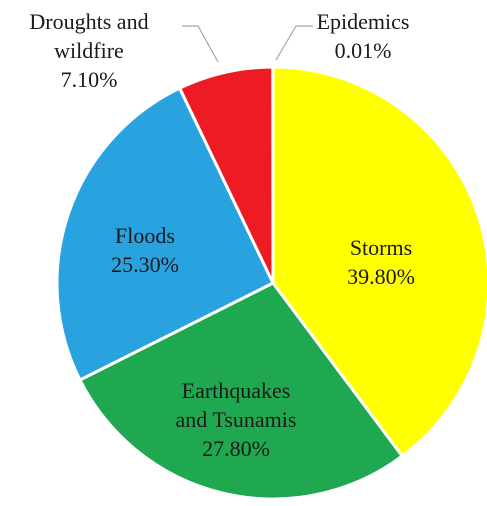  Describe the element at coordinates (145, 235) in the screenshot. I see `data-label-text: Floods` at that location.